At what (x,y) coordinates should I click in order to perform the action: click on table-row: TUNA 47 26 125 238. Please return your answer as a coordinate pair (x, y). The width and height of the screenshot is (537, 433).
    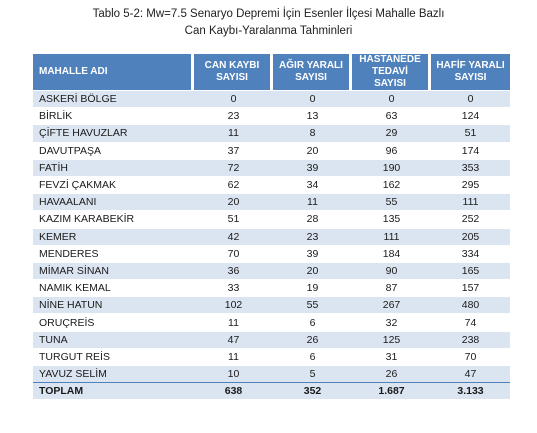
    Looking at the image, I should click on (271, 339).